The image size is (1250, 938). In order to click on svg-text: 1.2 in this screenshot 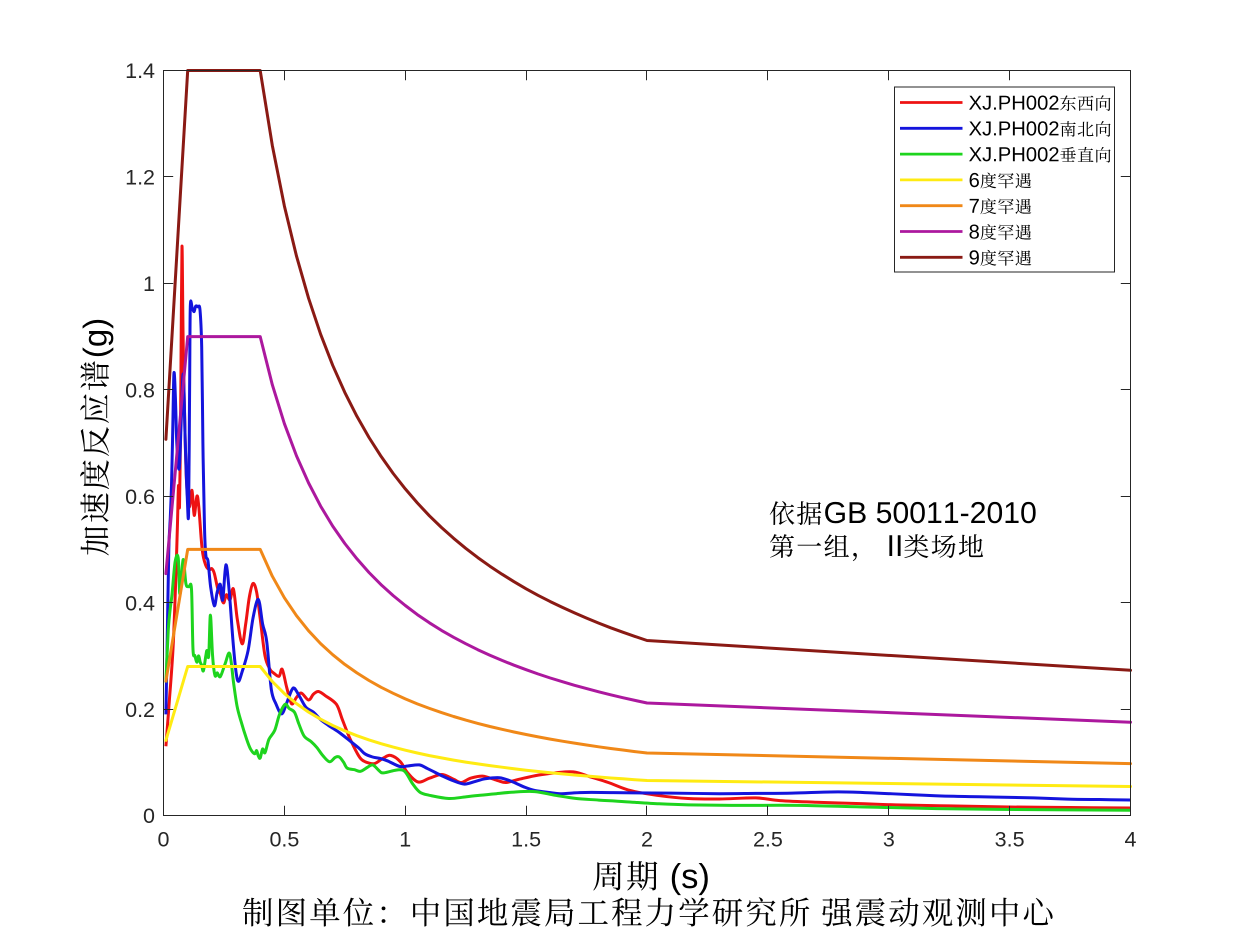, I will do `click(140, 178)`.